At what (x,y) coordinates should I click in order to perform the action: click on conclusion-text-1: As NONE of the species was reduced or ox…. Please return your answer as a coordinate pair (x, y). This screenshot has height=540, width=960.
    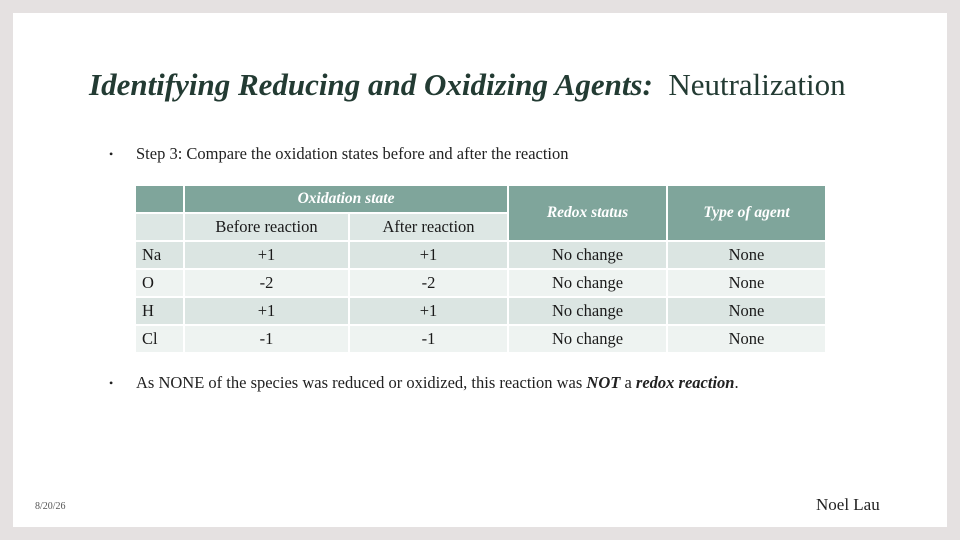
    Looking at the image, I should click on (361, 382).